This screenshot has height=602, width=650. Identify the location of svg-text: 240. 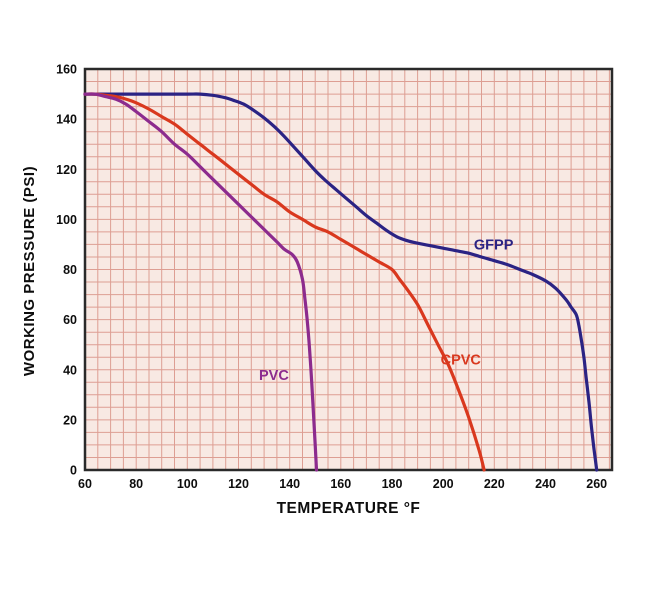
(545, 484).